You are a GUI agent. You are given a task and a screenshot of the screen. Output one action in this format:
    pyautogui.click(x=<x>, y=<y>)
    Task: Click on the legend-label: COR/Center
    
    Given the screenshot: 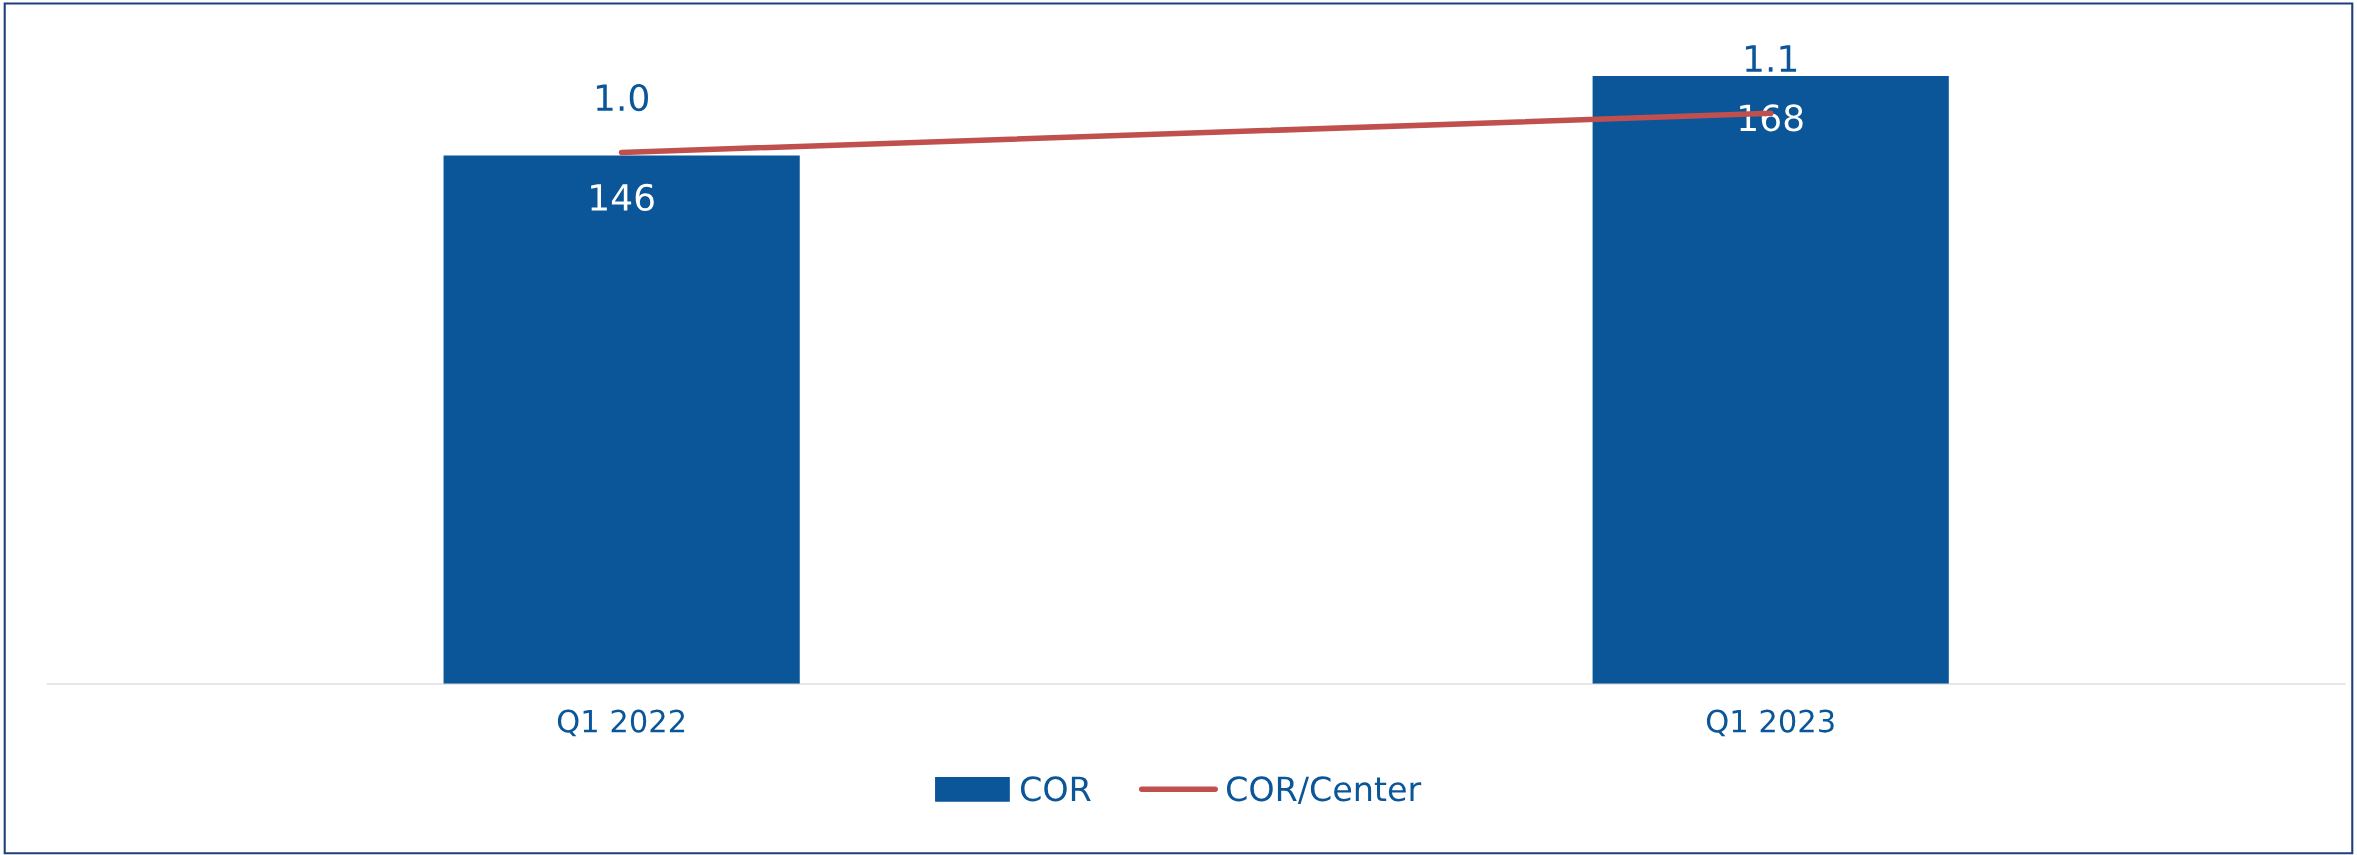 What is the action you would take?
    pyautogui.click(x=1324, y=790)
    